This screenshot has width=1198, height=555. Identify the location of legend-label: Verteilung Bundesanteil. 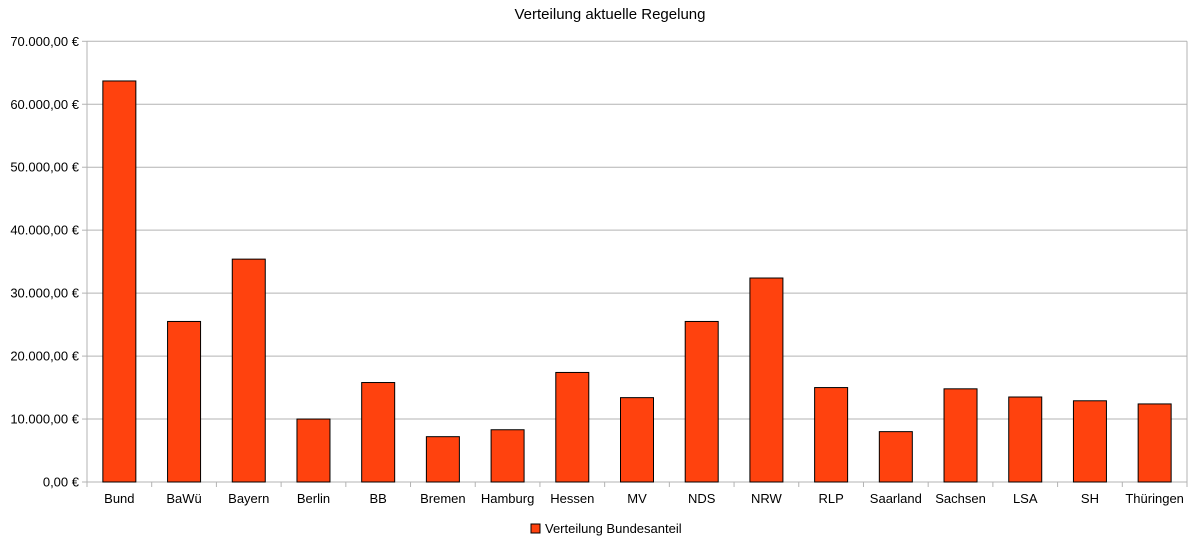
(613, 528).